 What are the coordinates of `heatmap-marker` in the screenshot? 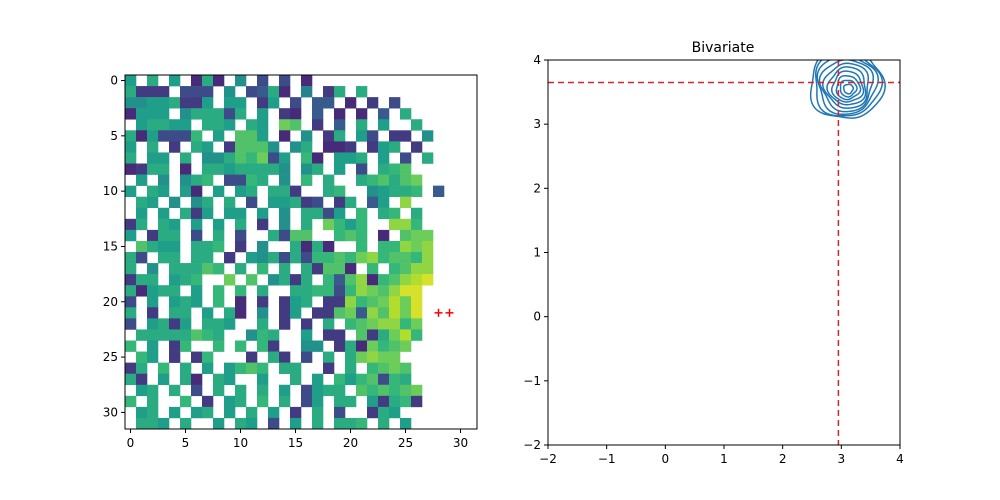 It's located at (438, 312).